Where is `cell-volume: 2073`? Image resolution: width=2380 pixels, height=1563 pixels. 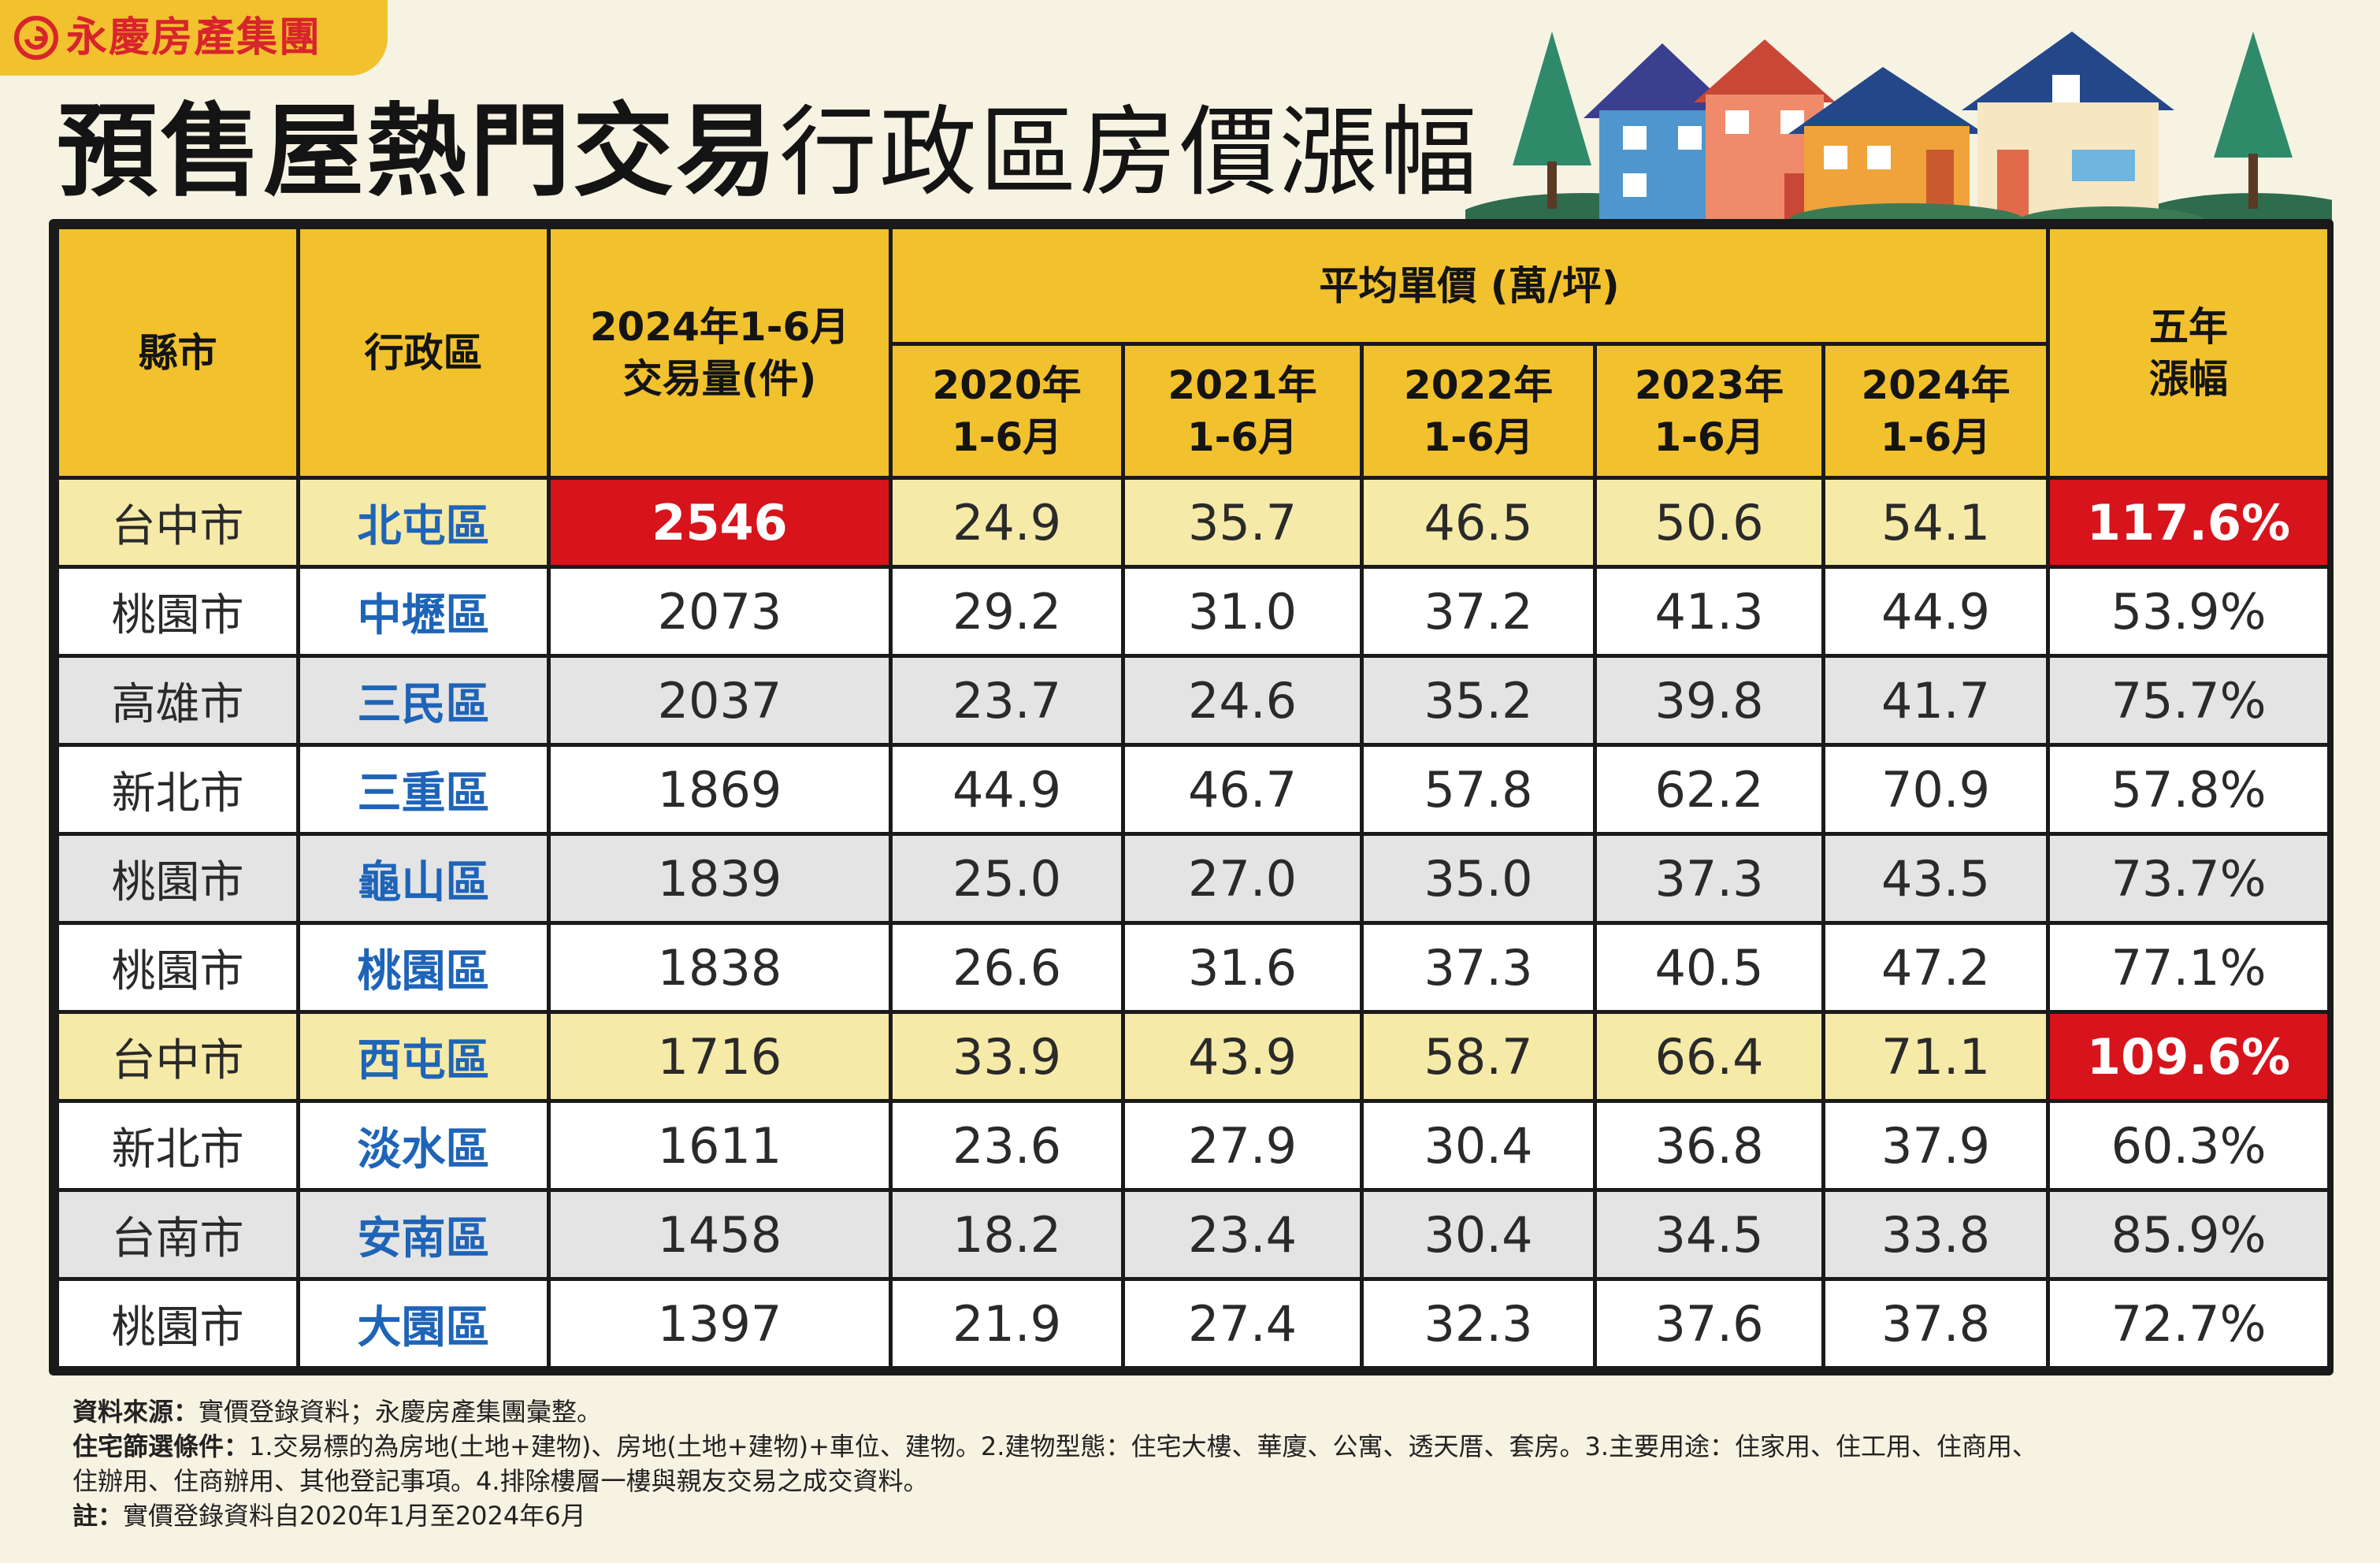 cell-volume: 2073 is located at coordinates (720, 611).